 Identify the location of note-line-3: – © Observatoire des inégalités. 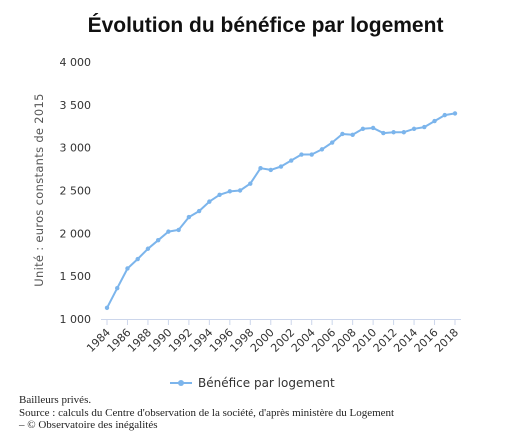
(88, 425).